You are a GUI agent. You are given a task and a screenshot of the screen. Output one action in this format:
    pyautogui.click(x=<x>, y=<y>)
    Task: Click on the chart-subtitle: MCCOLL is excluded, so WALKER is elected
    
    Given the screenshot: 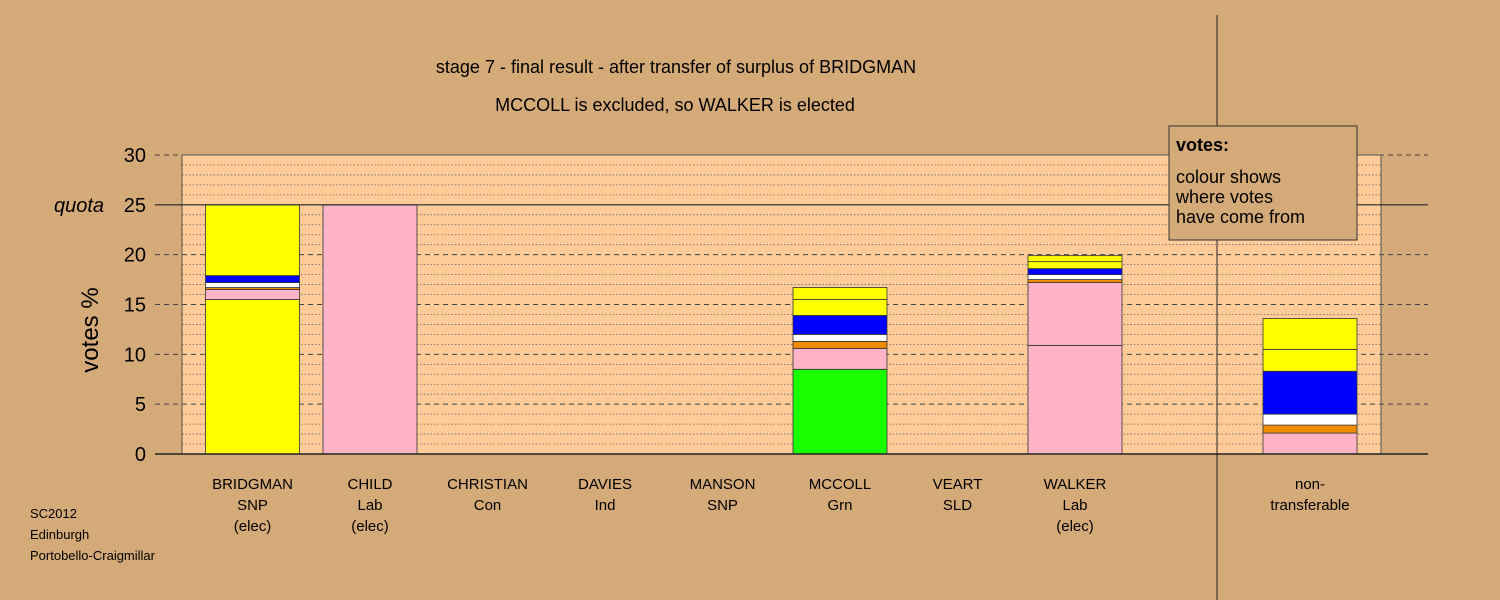 What is the action you would take?
    pyautogui.click(x=675, y=105)
    